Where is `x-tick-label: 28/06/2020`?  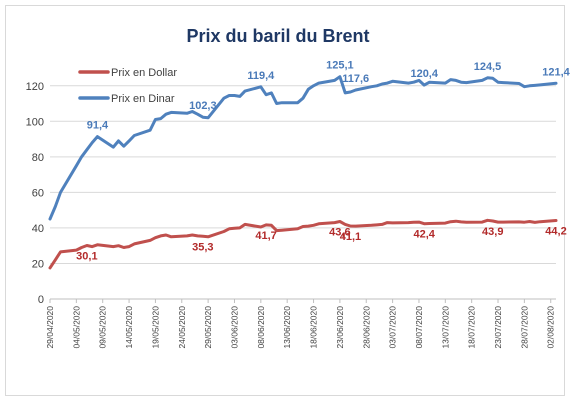 x-tick-label: 28/06/2020 is located at coordinates (366, 327).